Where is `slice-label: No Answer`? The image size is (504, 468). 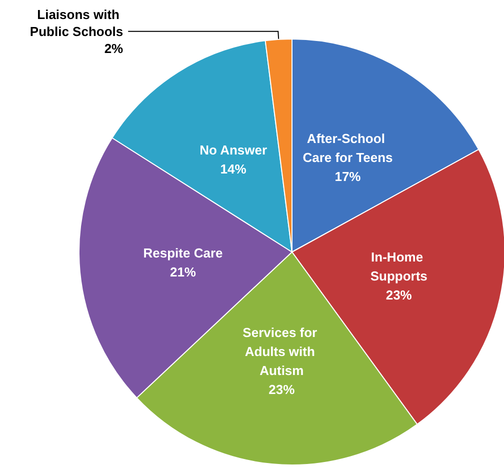 slice-label: No Answer is located at coordinates (234, 150).